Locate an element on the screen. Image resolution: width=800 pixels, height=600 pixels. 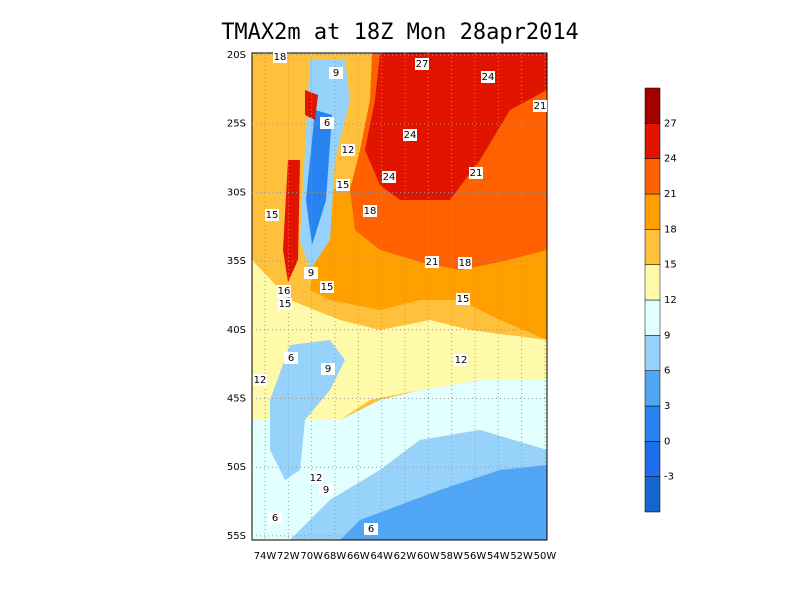
colorbar-label: 0 is located at coordinates (667, 441).